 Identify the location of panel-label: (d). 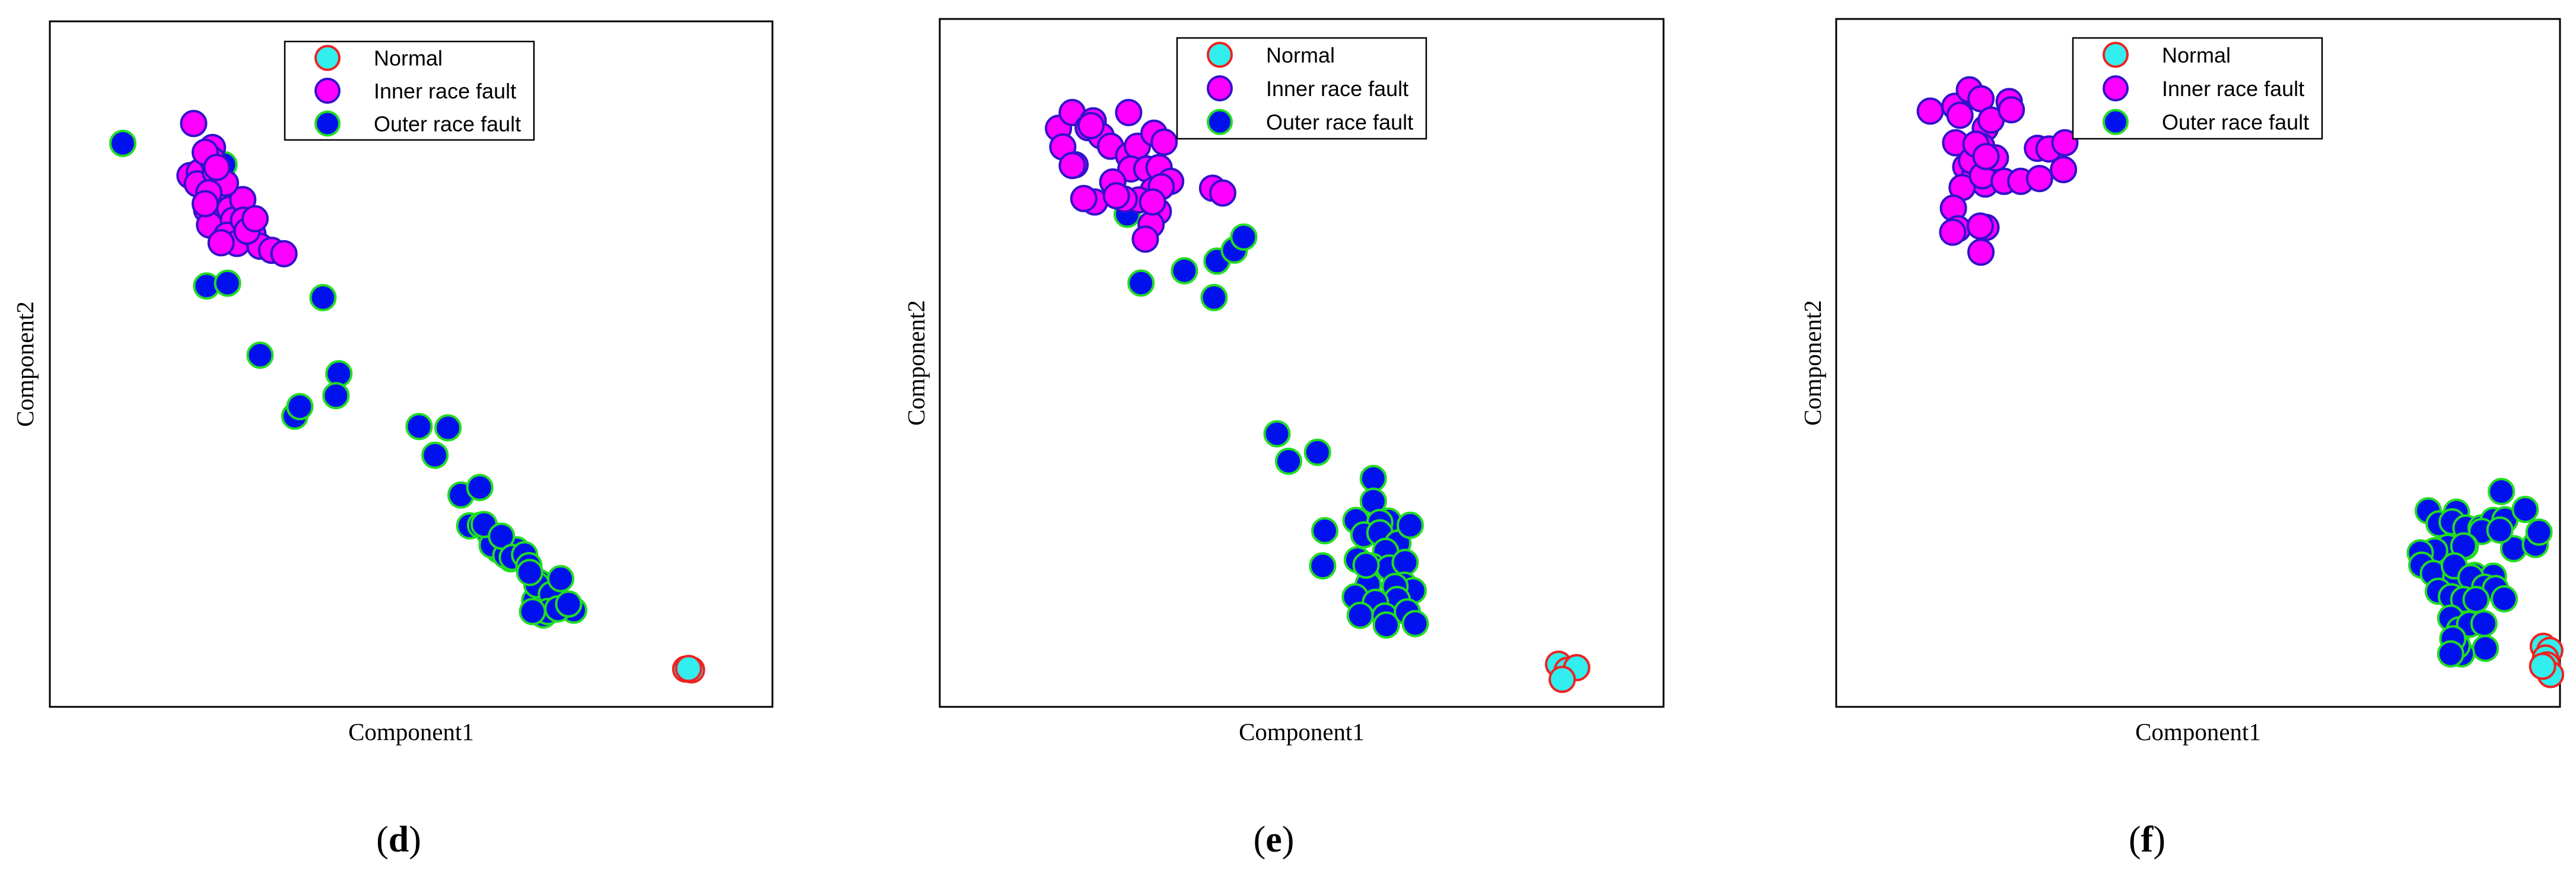
(398, 840).